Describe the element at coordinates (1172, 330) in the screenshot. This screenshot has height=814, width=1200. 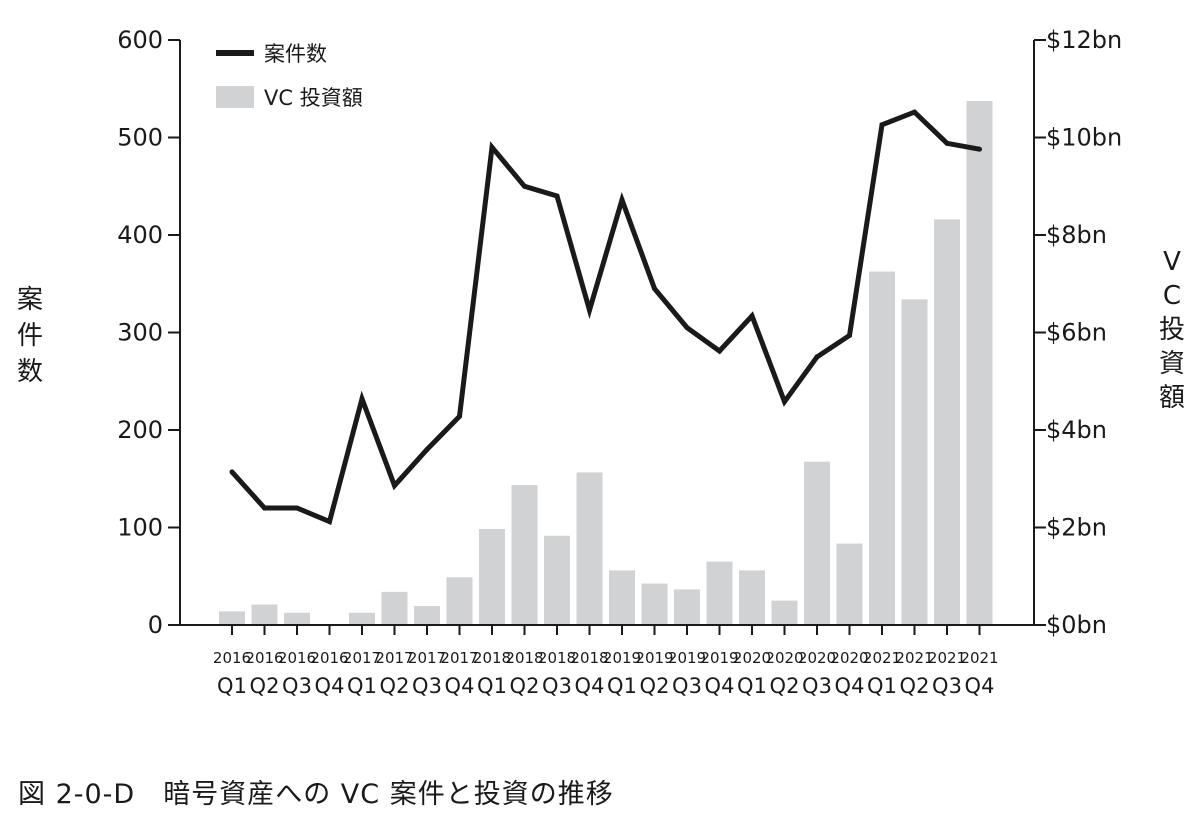
I see `right-axis-title-char-2: 投` at that location.